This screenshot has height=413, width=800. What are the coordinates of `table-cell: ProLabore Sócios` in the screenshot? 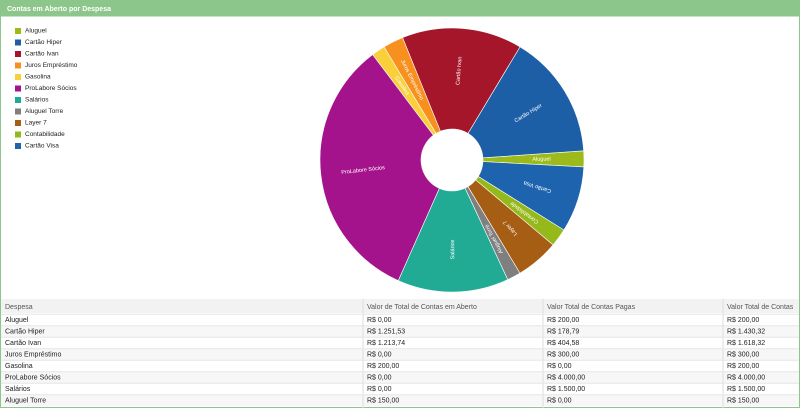 It's located at (33, 377).